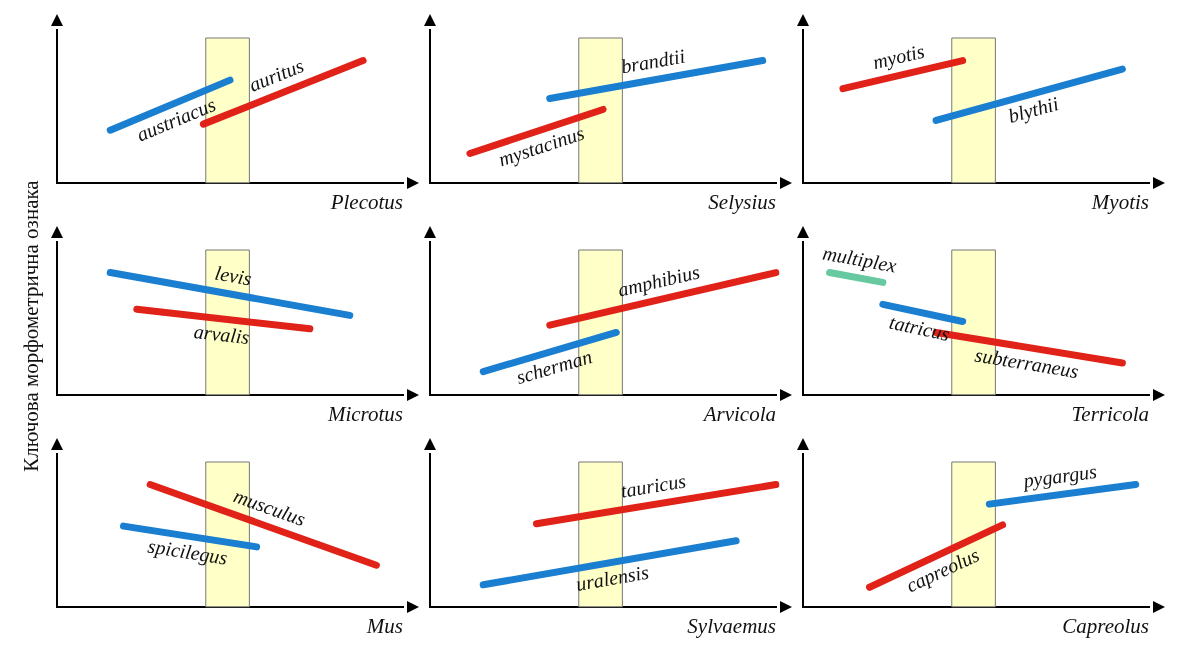 This screenshot has width=1179, height=648. Describe the element at coordinates (1119, 201) in the screenshot. I see `x-axis-title: Myotis` at that location.